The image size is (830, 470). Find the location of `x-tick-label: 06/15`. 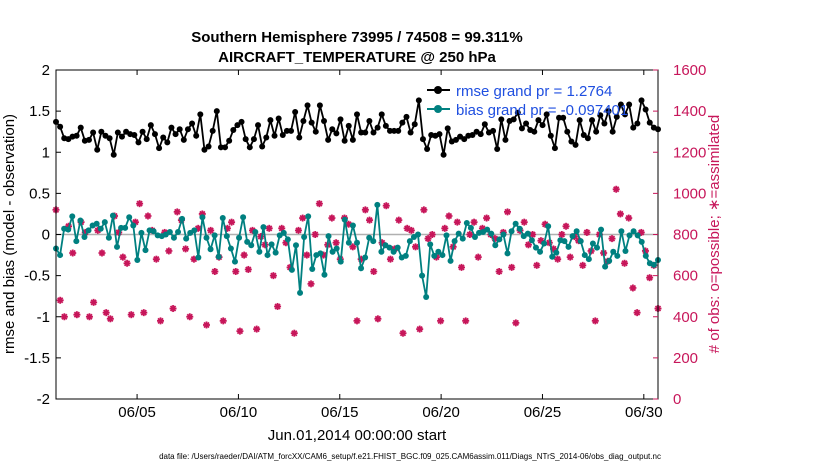

x-tick-label: 06/15 is located at coordinates (340, 412).